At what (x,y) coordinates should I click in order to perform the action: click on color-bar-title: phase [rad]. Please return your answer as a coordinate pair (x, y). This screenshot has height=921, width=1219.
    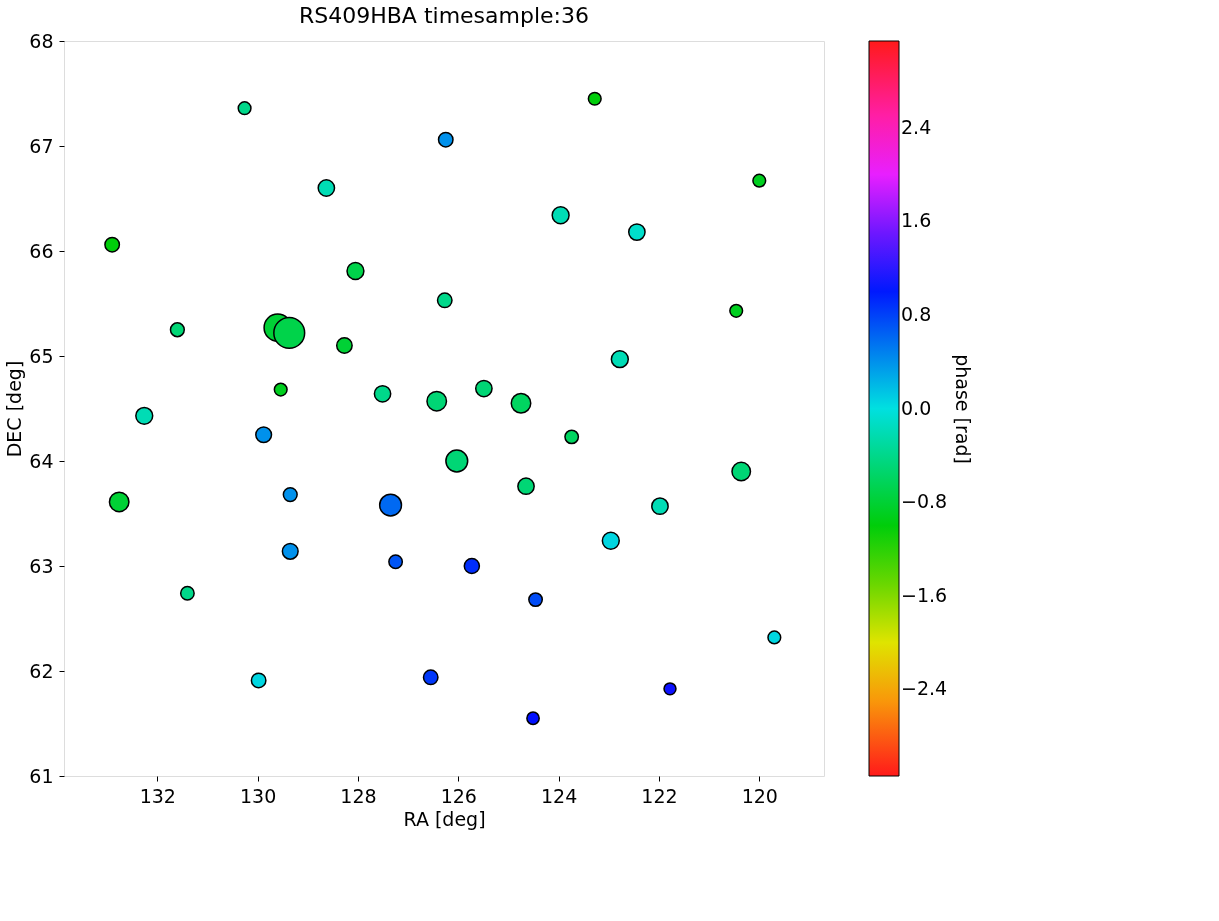
    Looking at the image, I should click on (963, 409).